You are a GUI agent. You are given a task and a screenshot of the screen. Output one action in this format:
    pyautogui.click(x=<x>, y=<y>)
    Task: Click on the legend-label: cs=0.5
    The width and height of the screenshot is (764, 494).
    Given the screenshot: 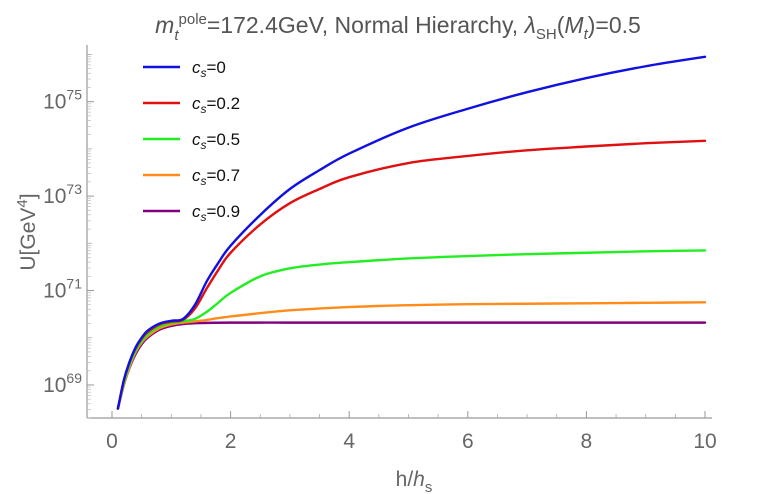 What is the action you would take?
    pyautogui.click(x=216, y=141)
    